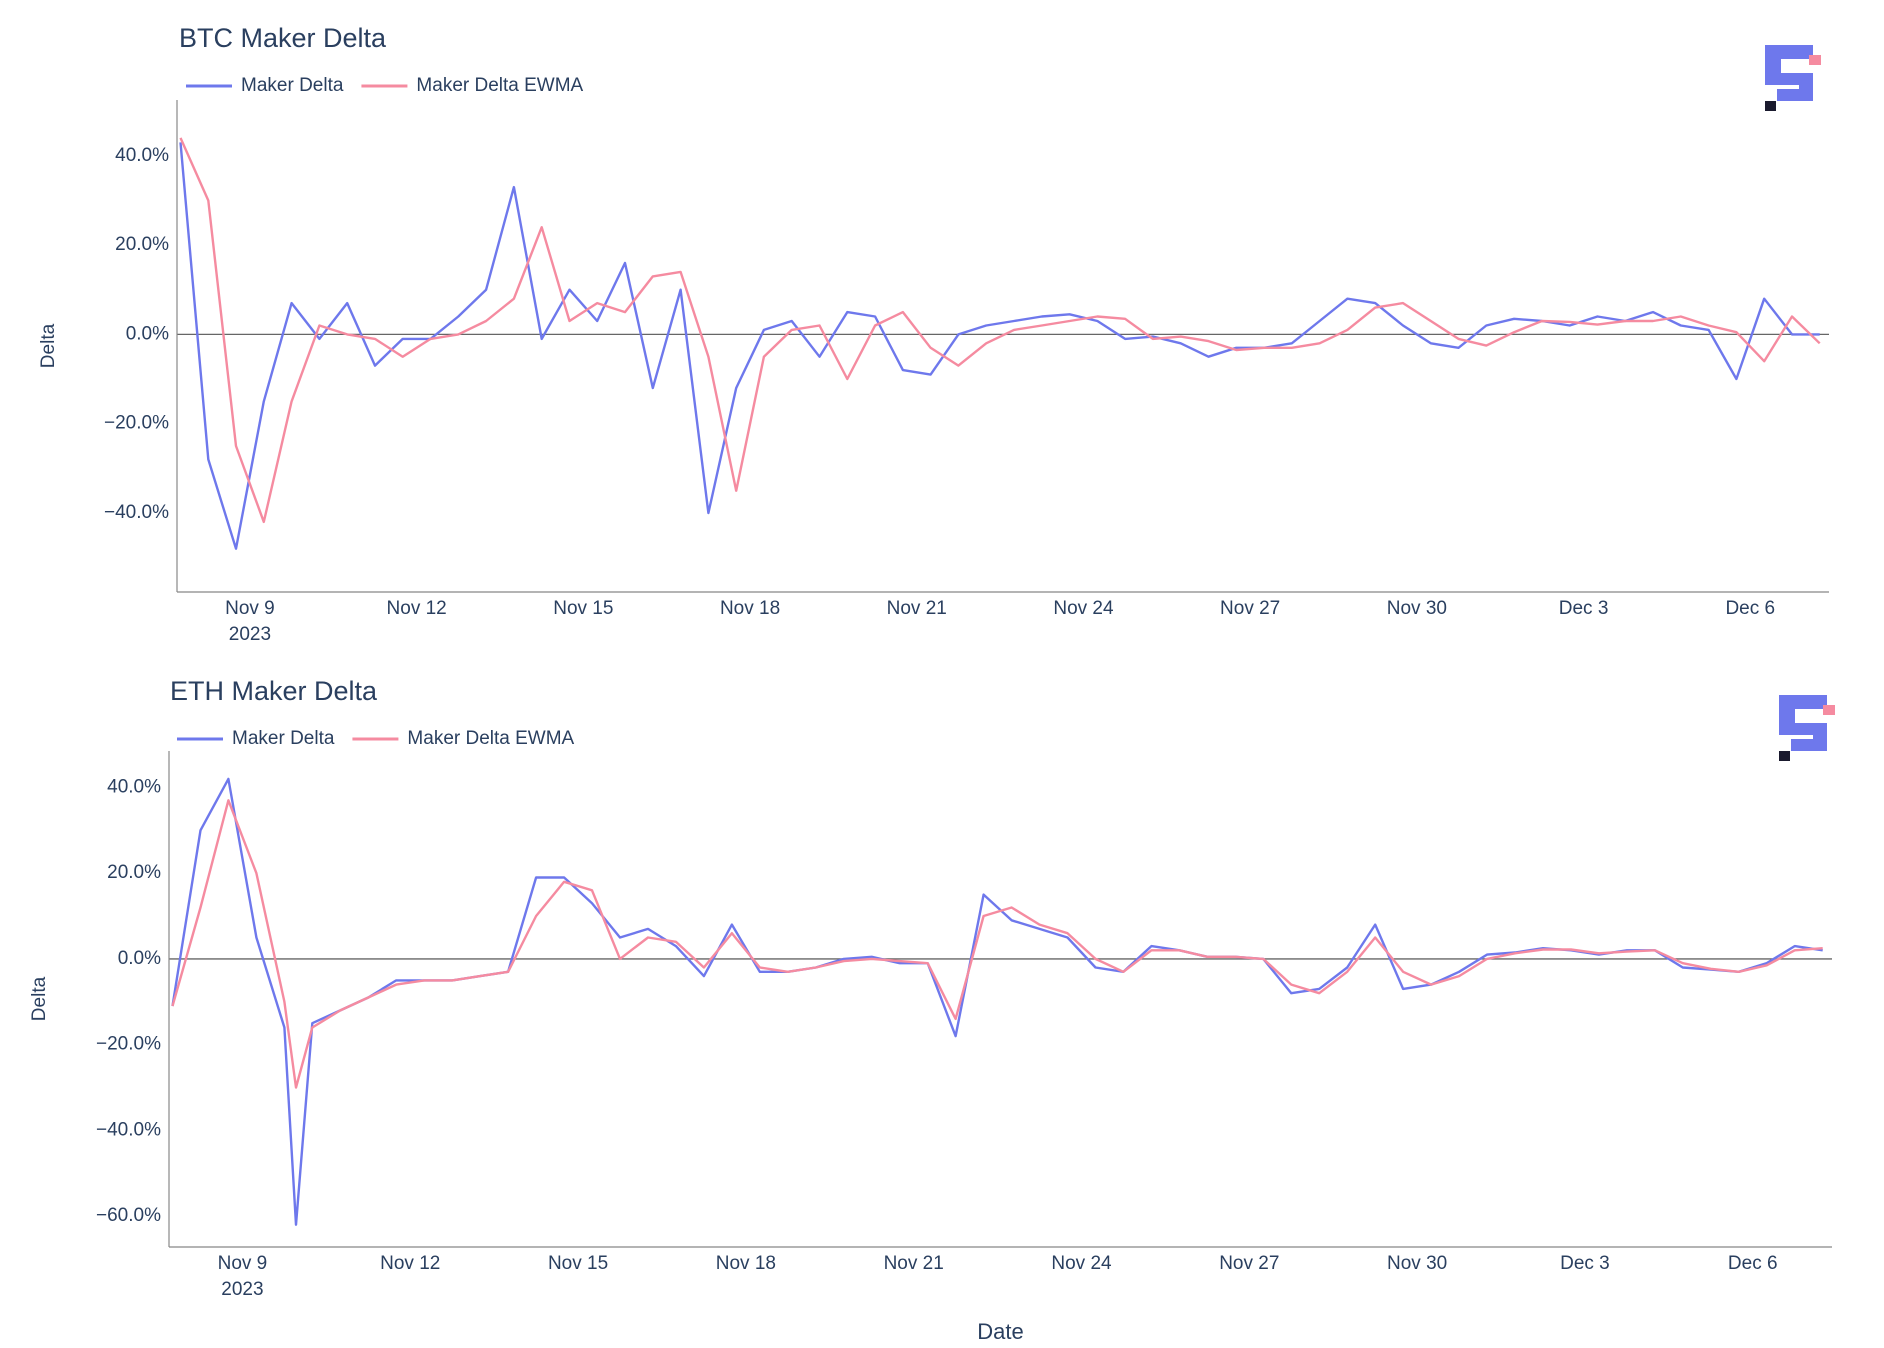 This screenshot has height=1348, width=1884. What do you see at coordinates (274, 691) in the screenshot?
I see `chart-title: ETH Maker Delta` at bounding box center [274, 691].